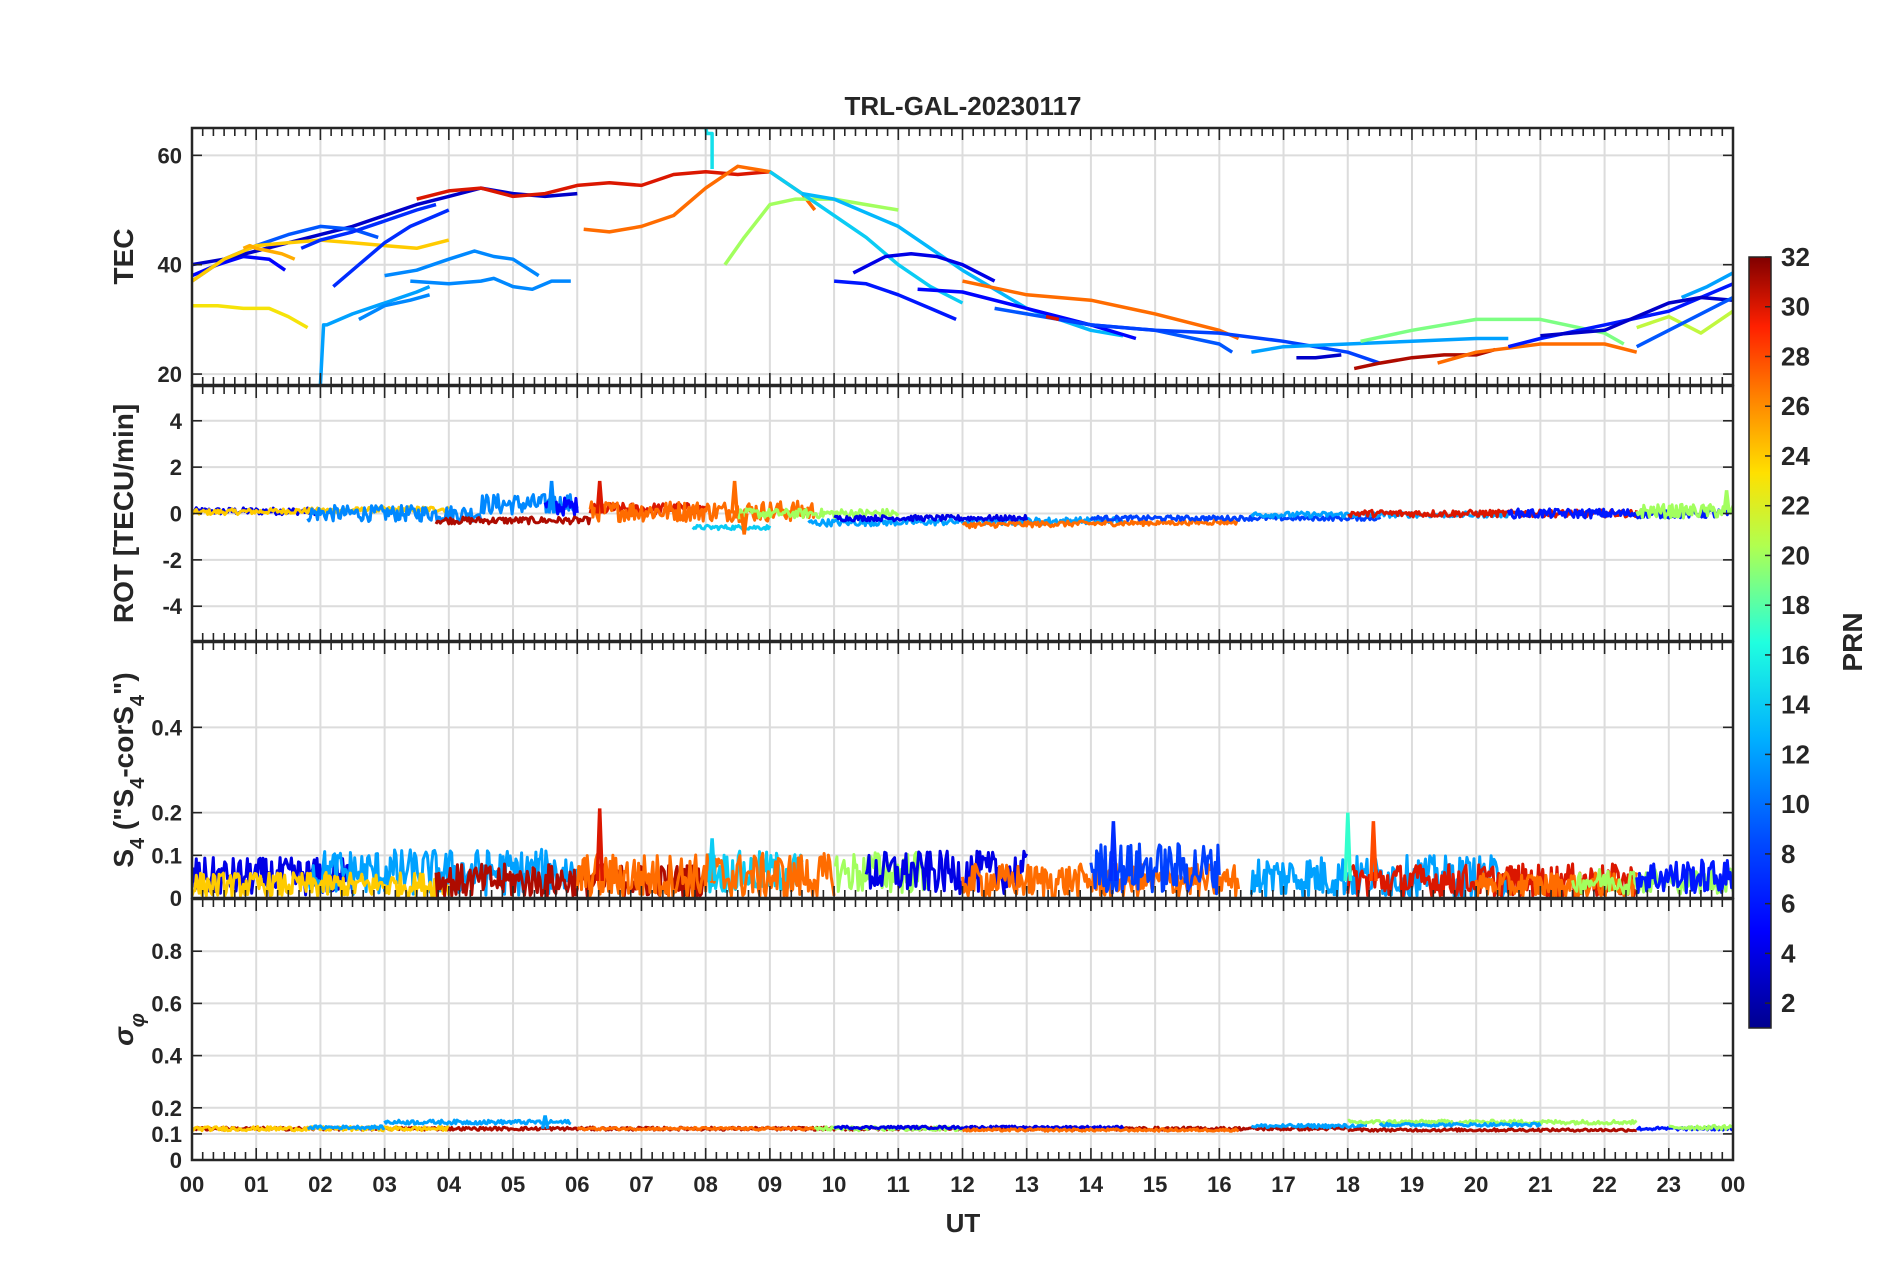 The width and height of the screenshot is (1902, 1272). What do you see at coordinates (1476, 1184) in the screenshot?
I see `x-tick-label: 20` at bounding box center [1476, 1184].